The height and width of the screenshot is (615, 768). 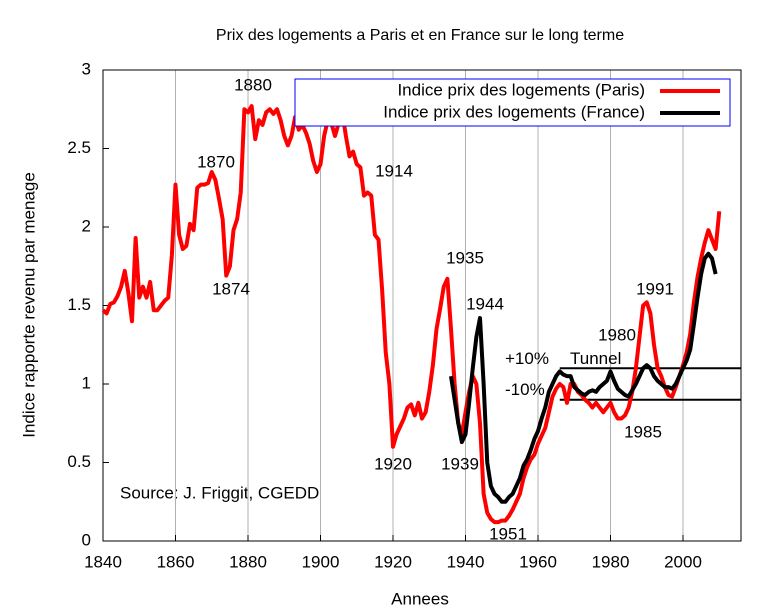 What do you see at coordinates (611, 561) in the screenshot?
I see `x-tick-label: 1980` at bounding box center [611, 561].